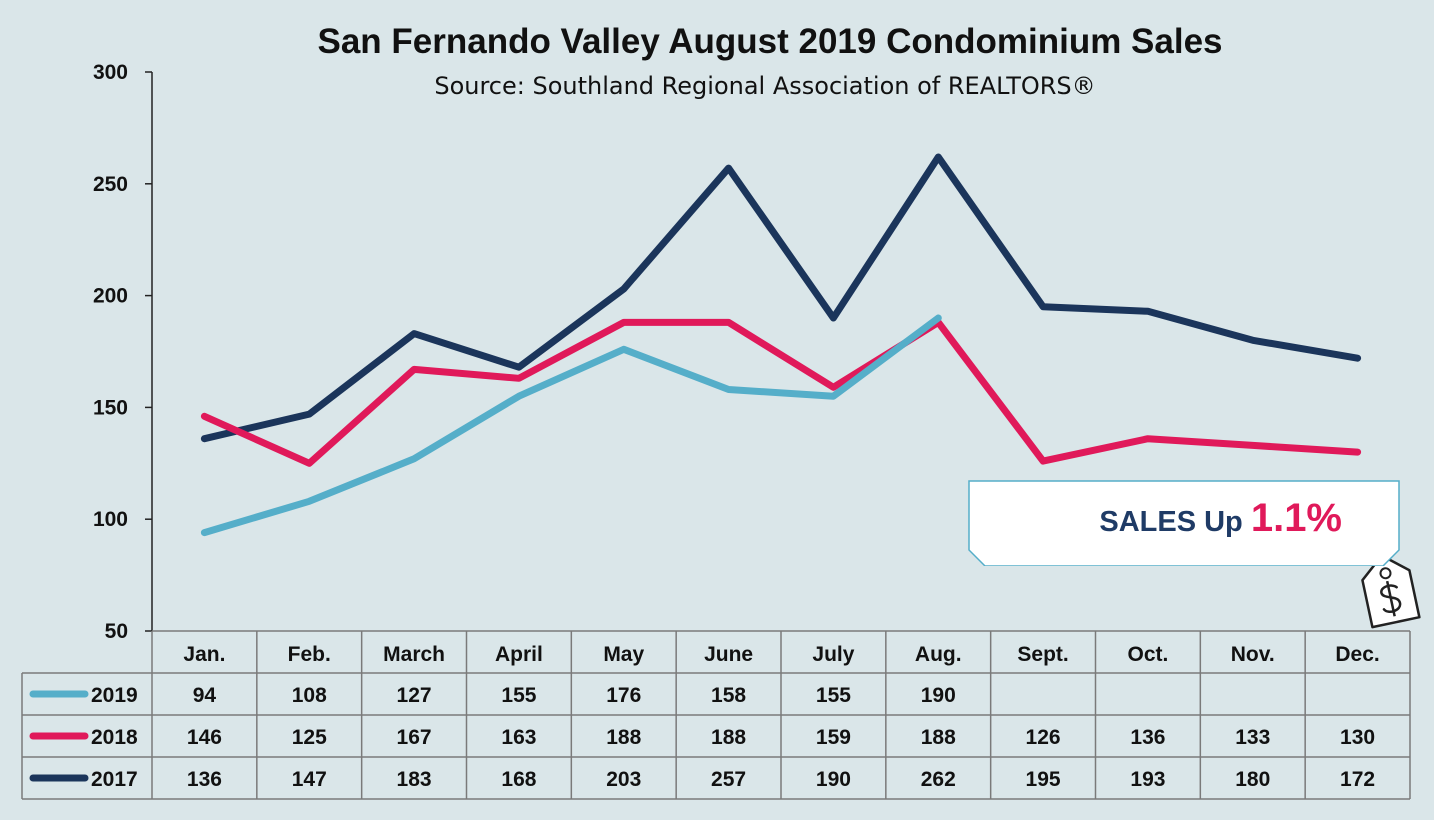 The height and width of the screenshot is (820, 1434). I want to click on data-value: 168, so click(518, 779).